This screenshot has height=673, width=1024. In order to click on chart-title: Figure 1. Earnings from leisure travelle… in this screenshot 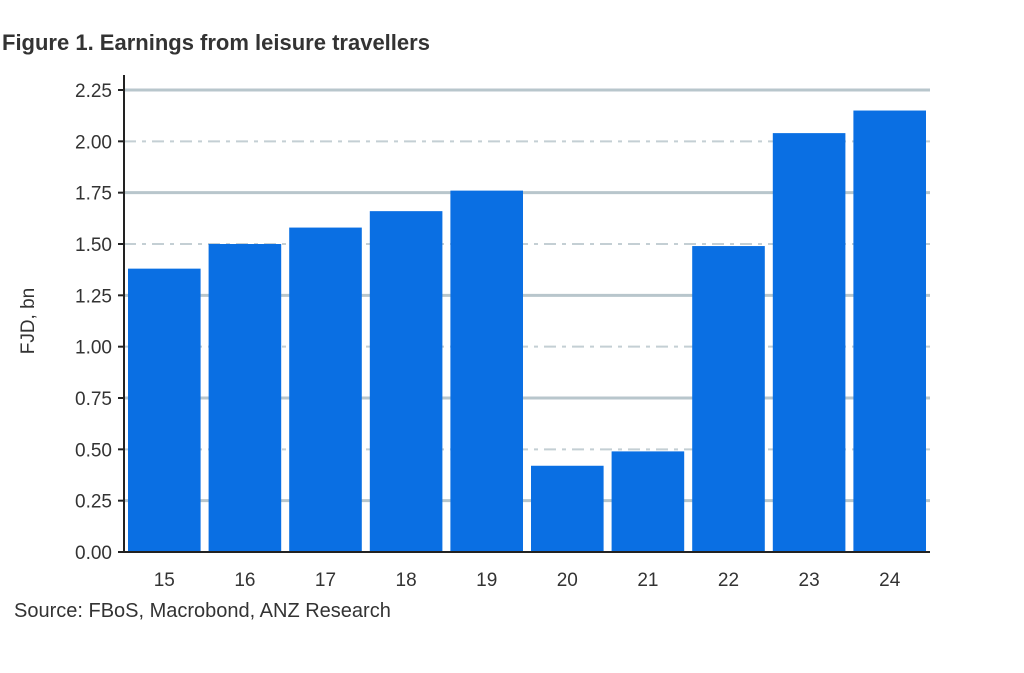, I will do `click(216, 42)`.